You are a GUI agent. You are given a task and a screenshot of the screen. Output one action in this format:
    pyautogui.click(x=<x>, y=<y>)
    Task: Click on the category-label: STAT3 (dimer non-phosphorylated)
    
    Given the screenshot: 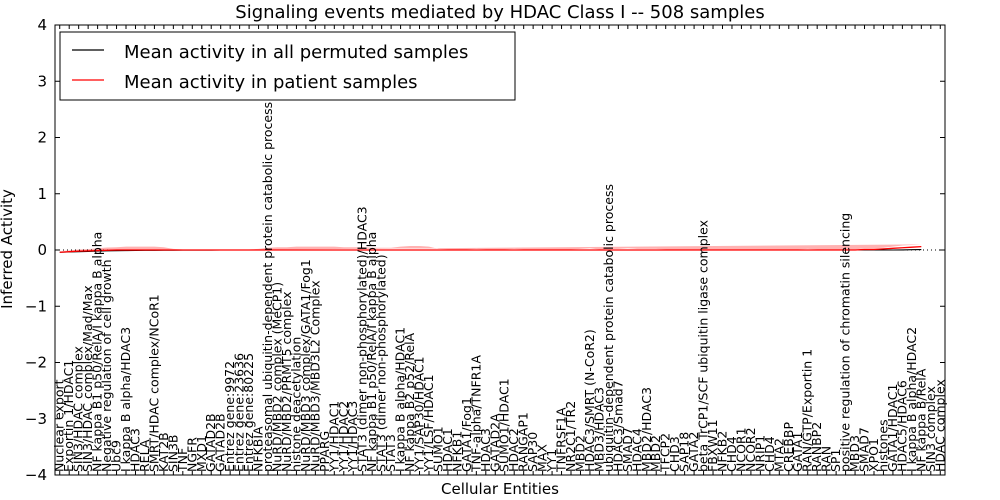 What is the action you would take?
    pyautogui.click(x=381, y=363)
    